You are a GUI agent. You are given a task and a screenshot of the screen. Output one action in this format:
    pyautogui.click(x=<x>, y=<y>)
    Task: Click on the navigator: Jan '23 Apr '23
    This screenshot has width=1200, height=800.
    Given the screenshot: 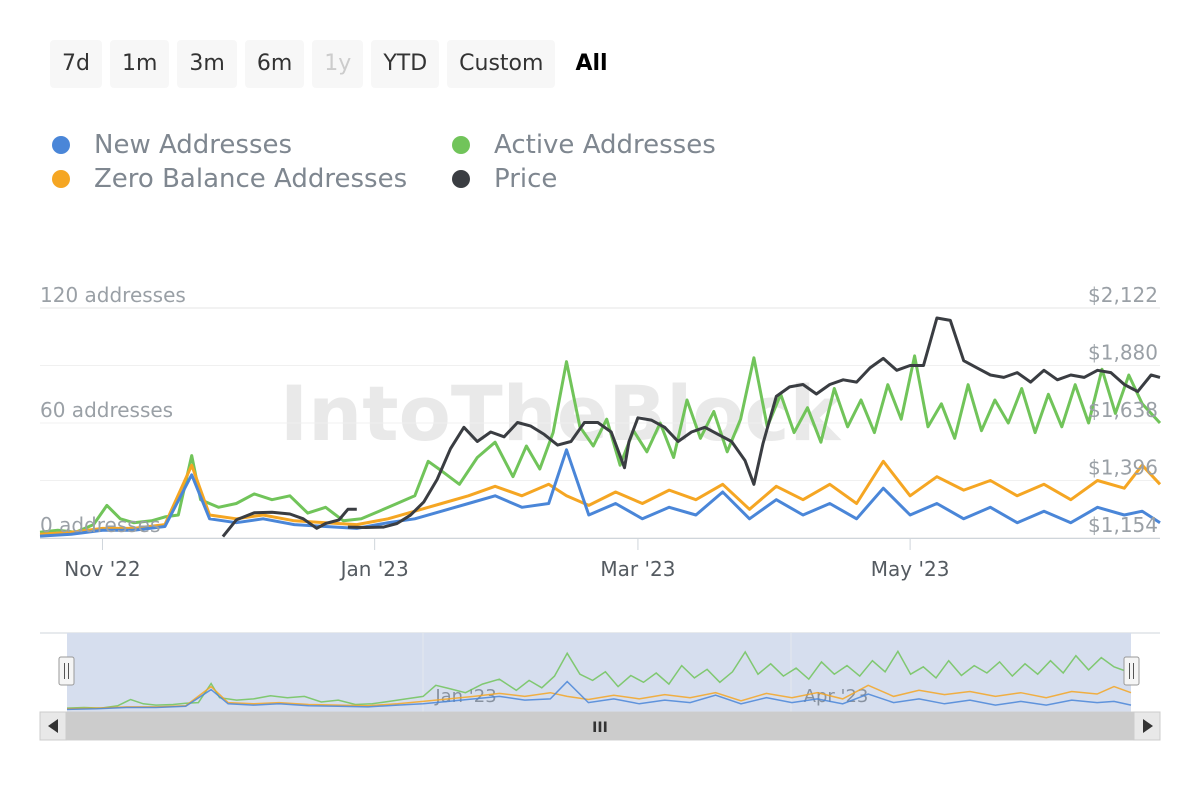 What is the action you would take?
    pyautogui.click(x=600, y=672)
    